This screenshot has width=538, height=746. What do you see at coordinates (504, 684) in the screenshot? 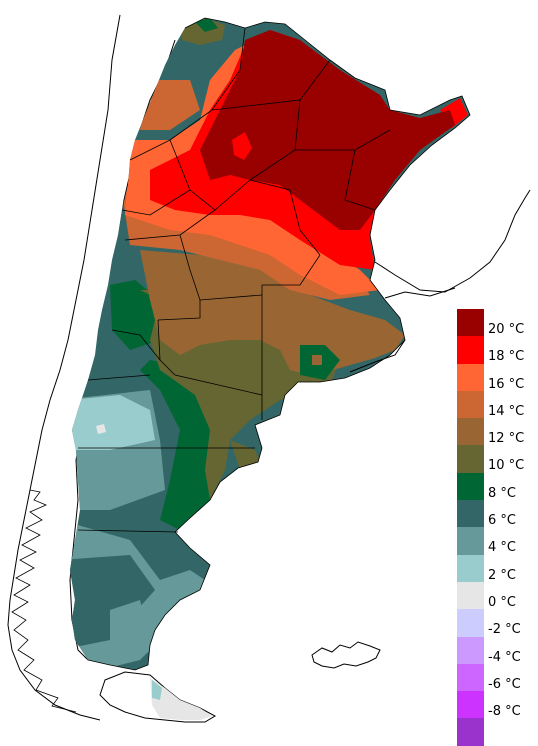
I see `legend-label: -6 °C` at bounding box center [504, 684].